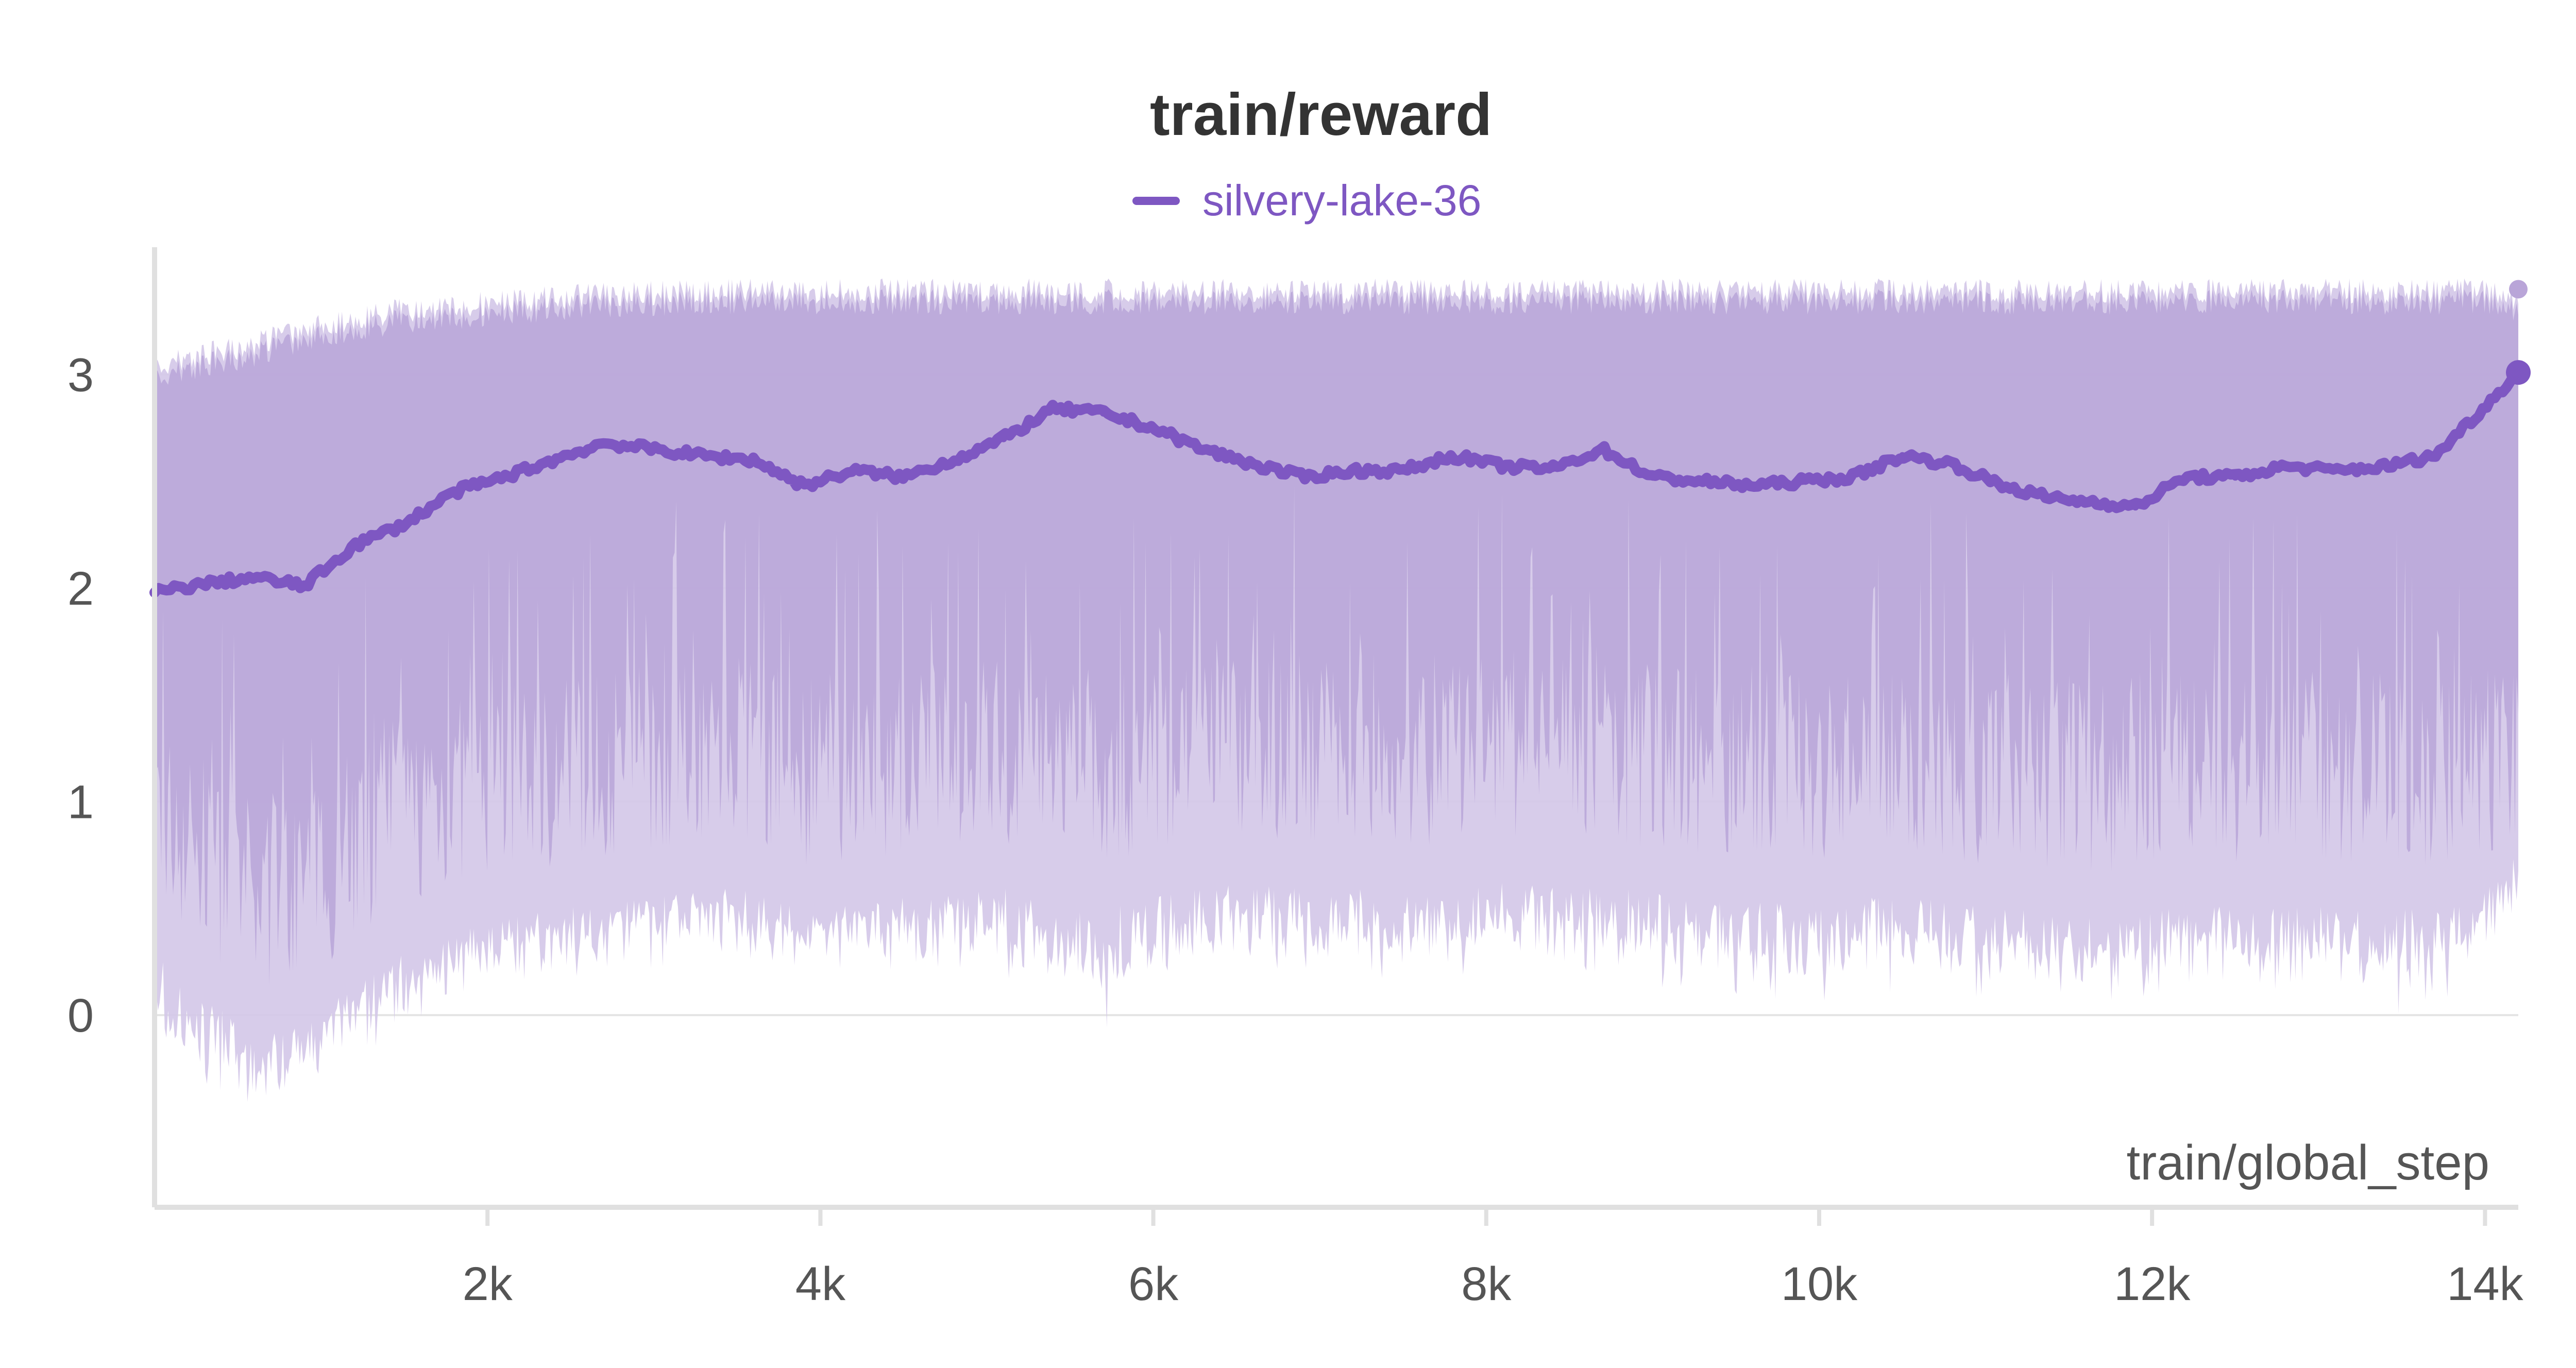 The image size is (2576, 1368). I want to click on x-tick-label: 6k, so click(1153, 1284).